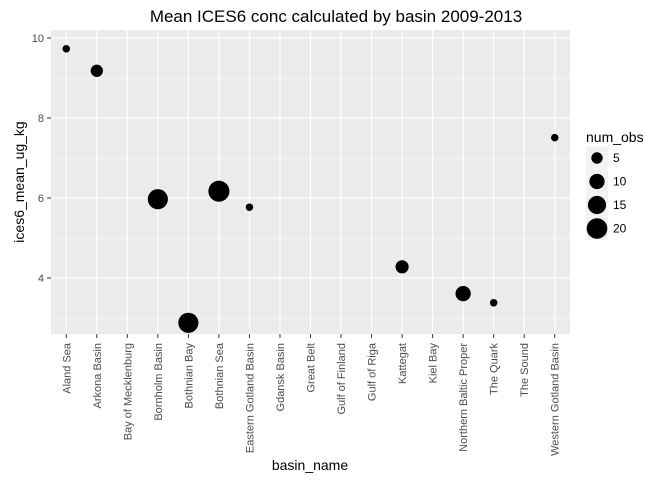  I want to click on x-tick-label: Great Belt, so click(312, 368).